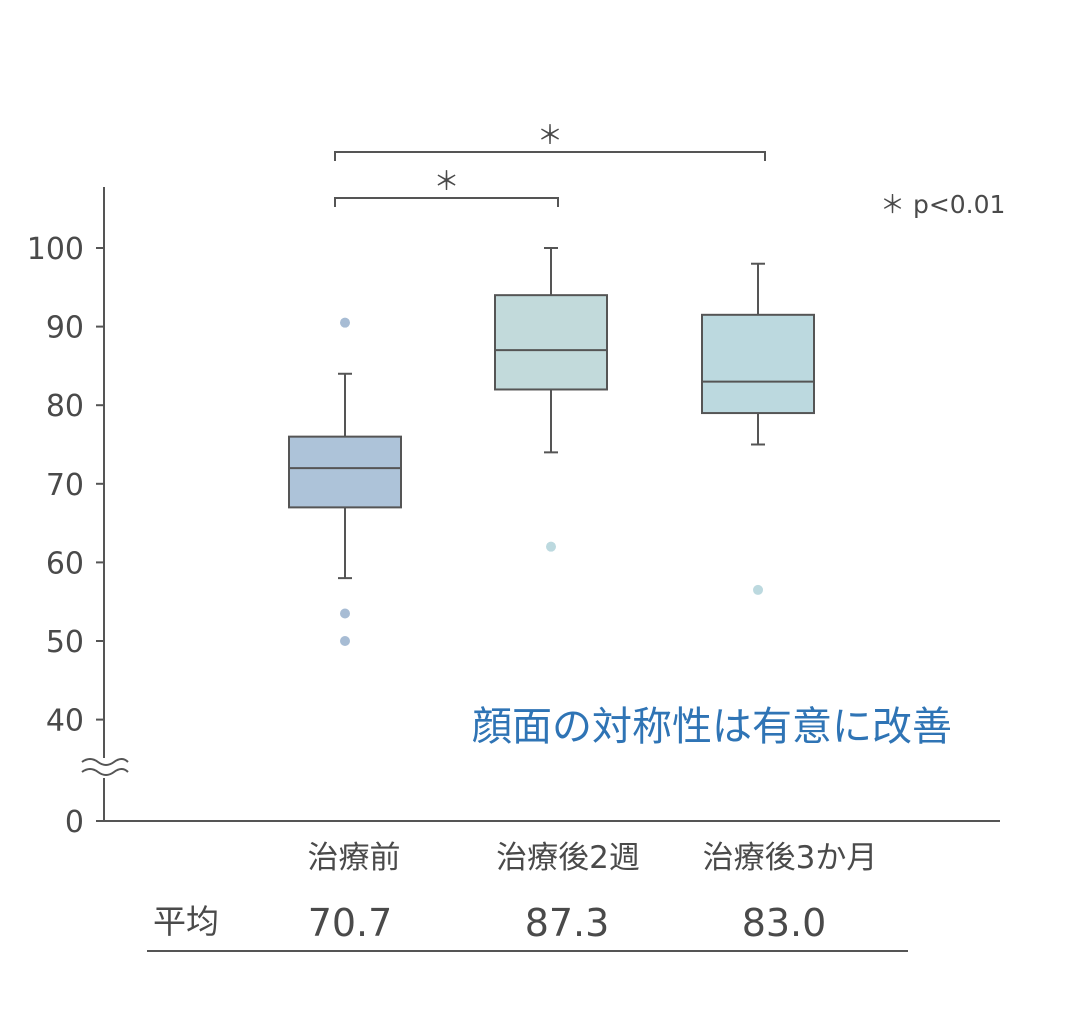  I want to click on y-tick-label: 70, so click(65, 485).